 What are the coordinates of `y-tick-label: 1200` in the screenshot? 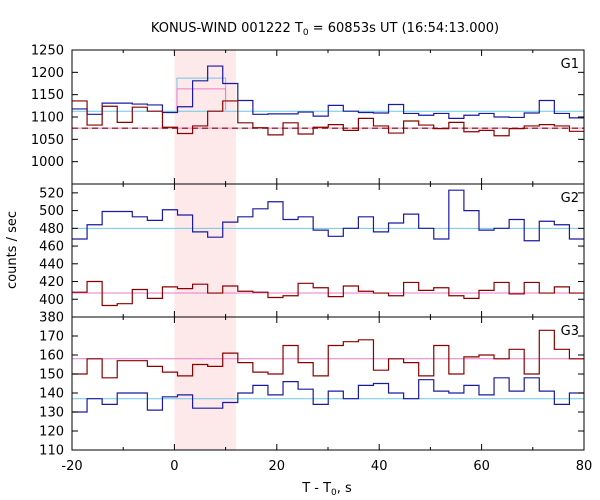 It's located at (47, 73).